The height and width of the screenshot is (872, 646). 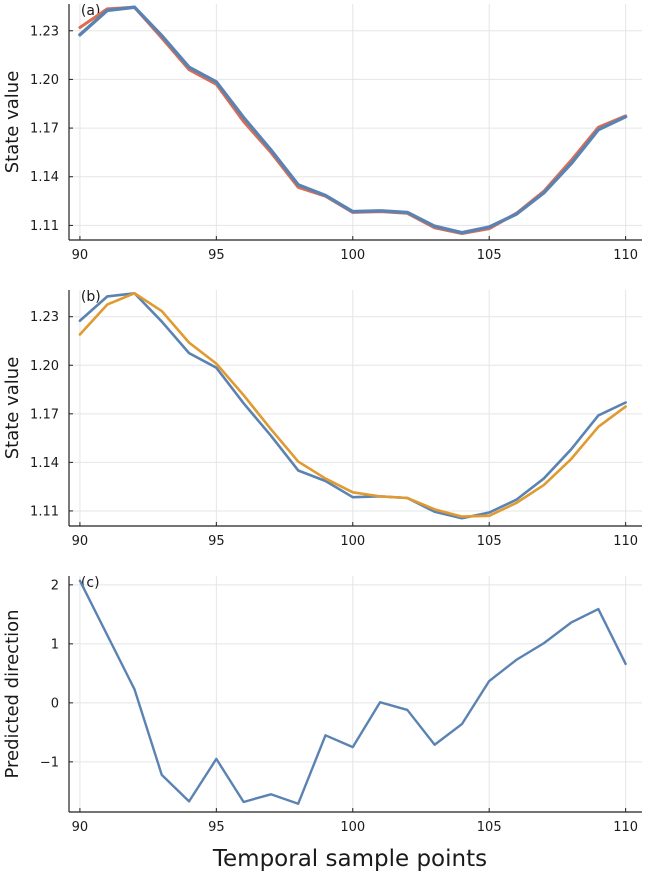 What do you see at coordinates (12, 693) in the screenshot?
I see `y-axis-label: Predicted direction` at bounding box center [12, 693].